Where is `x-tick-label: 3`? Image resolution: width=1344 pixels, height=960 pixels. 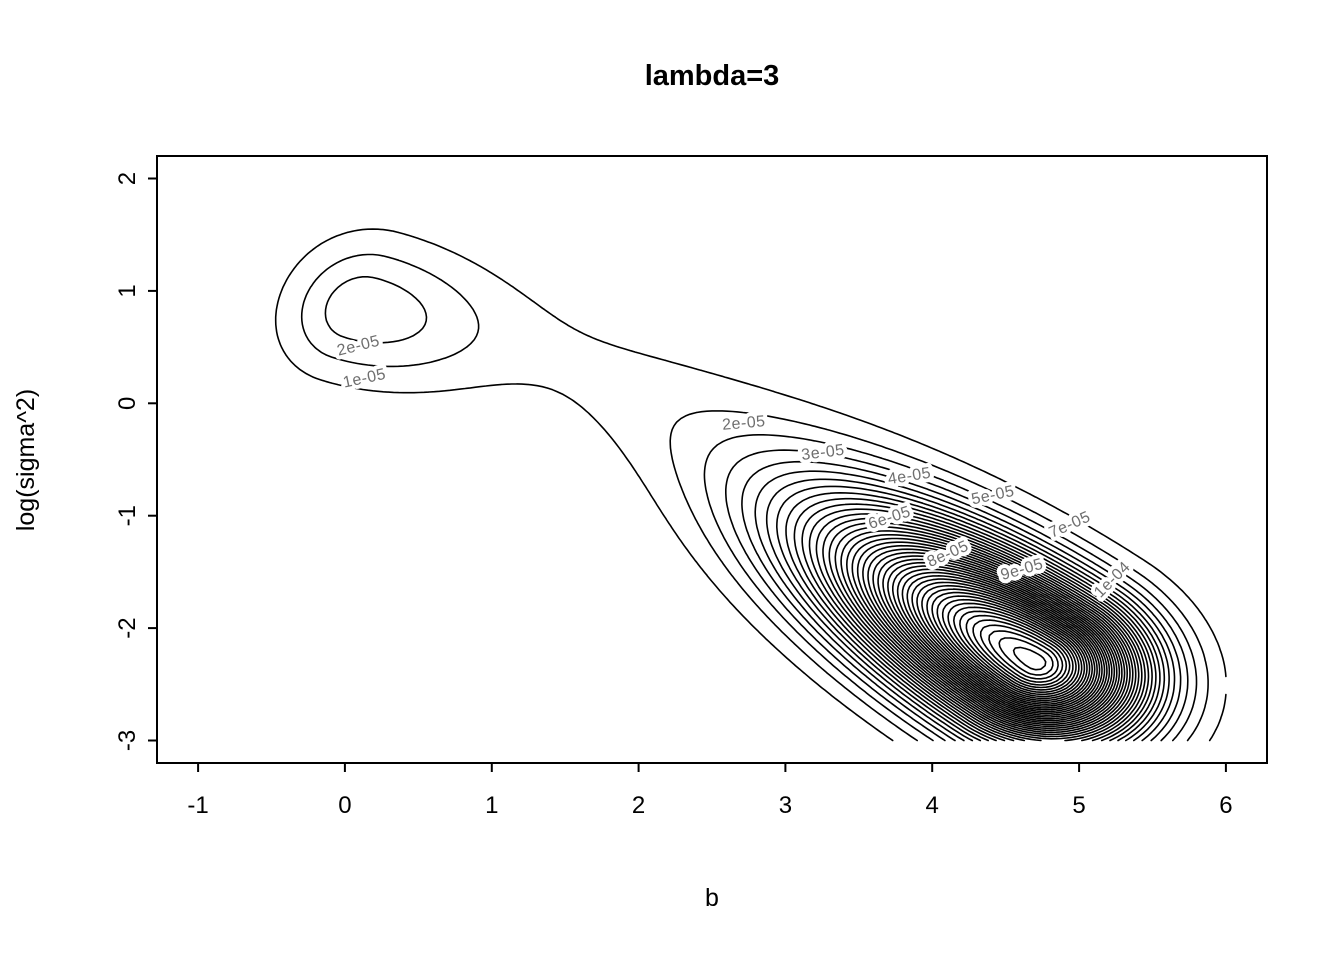
x-tick-label: 3 is located at coordinates (785, 805).